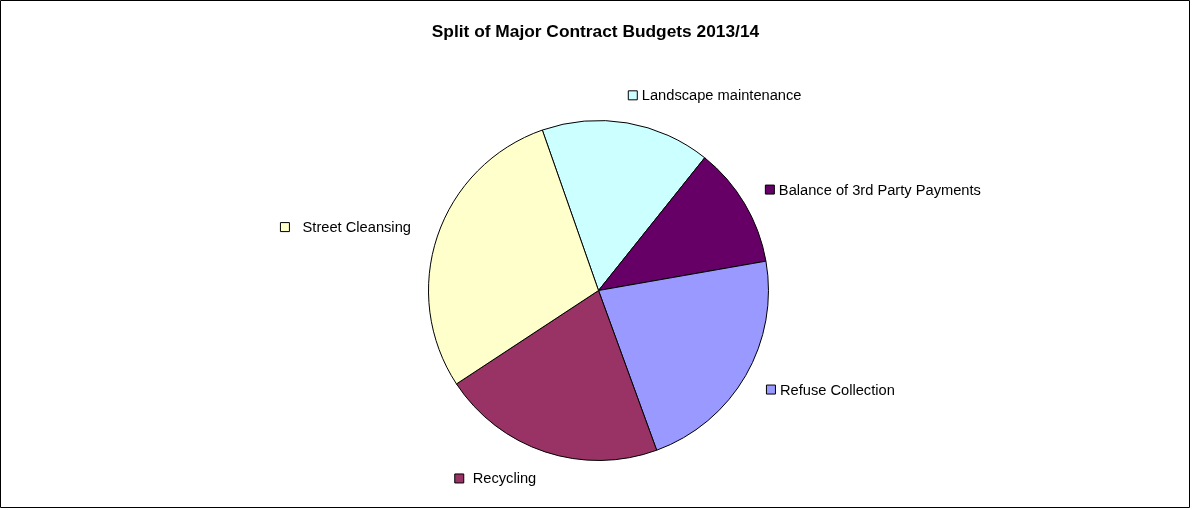 This screenshot has height=510, width=1192. I want to click on legend-label: Recycling, so click(504, 478).